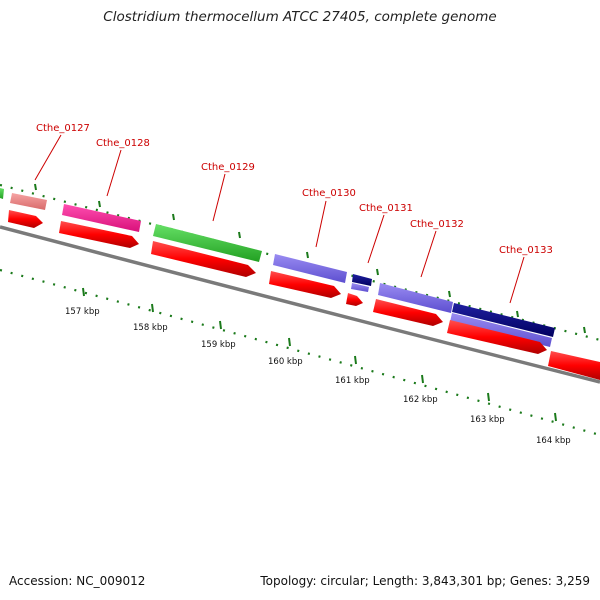 Image resolution: width=600 pixels, height=600 pixels. Describe the element at coordinates (360, 287) in the screenshot. I see `gene-block-cthe-0131-bottom` at that location.